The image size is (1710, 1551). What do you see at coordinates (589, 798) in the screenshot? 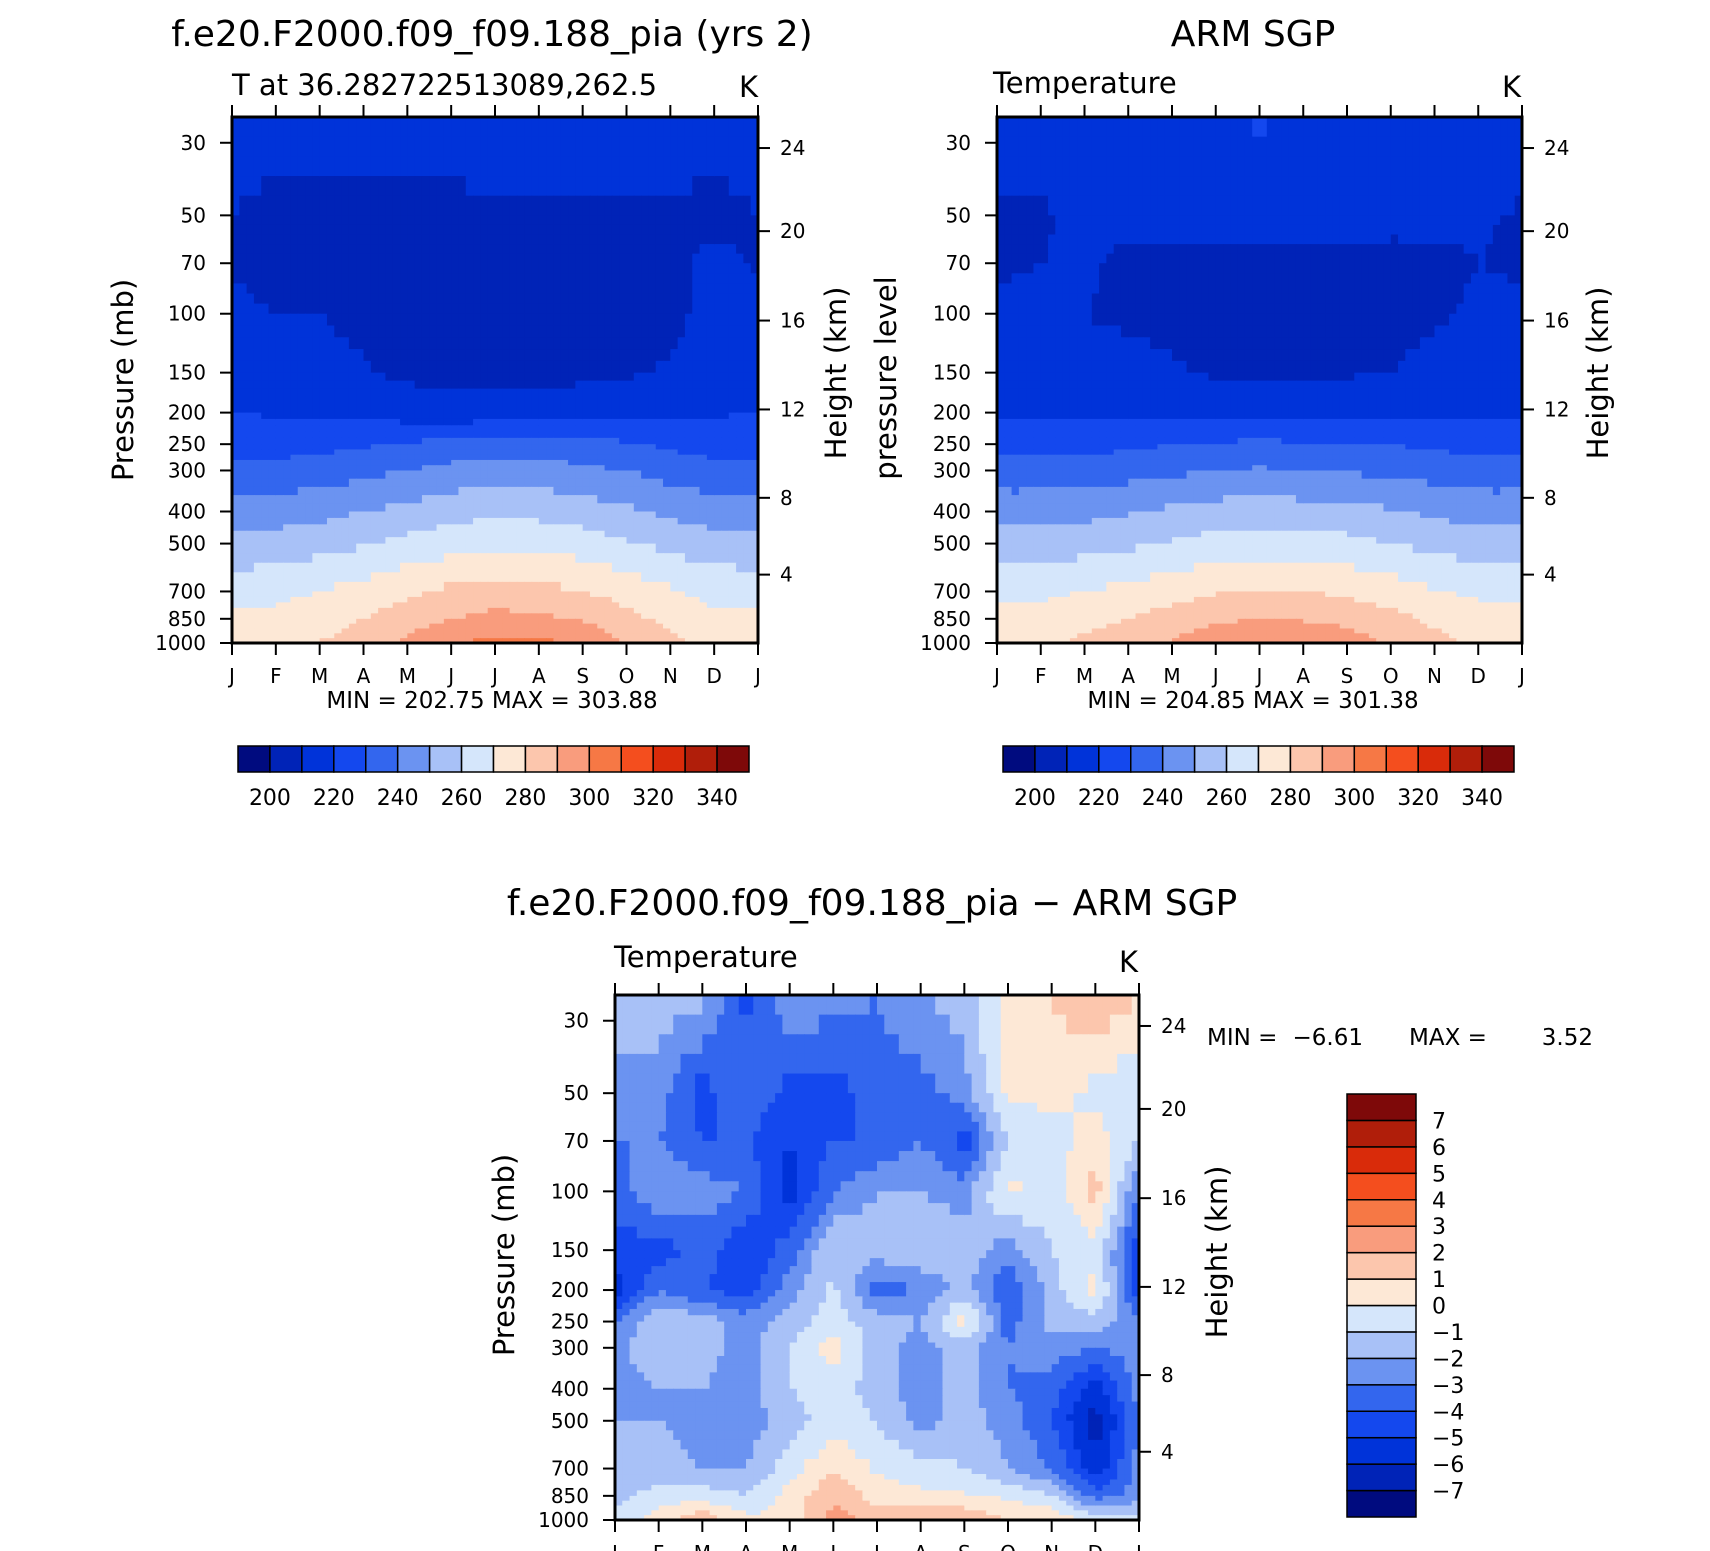
I see `colorbar-label: 300` at bounding box center [589, 798].